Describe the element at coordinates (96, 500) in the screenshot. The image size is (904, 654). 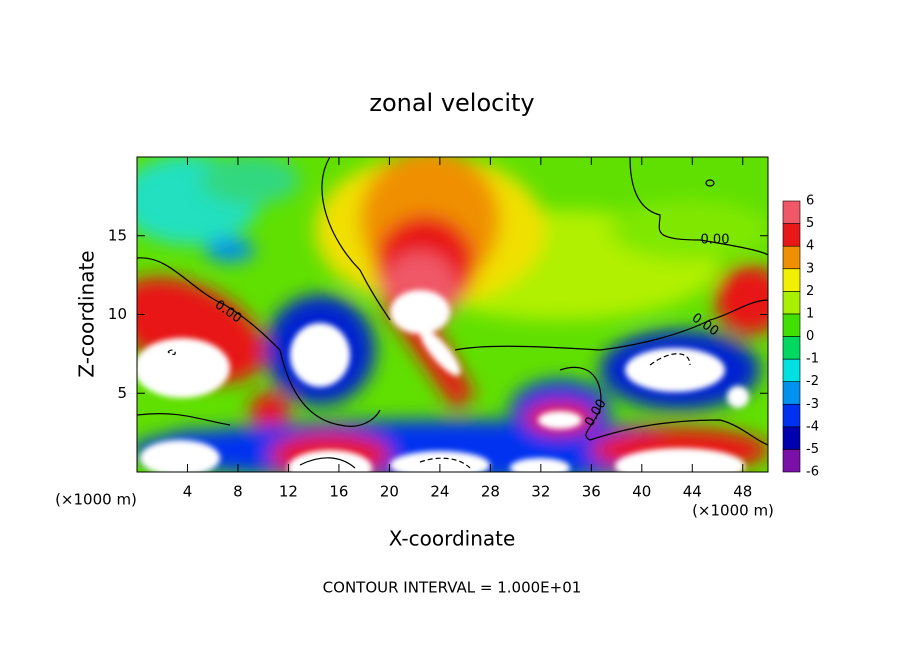
I see `y-unit-label: (×1000 m)` at that location.